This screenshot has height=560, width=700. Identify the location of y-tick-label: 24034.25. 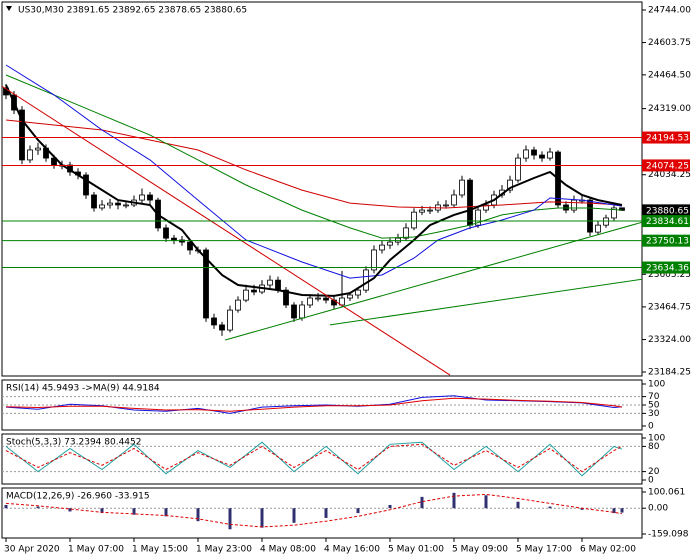
(669, 175).